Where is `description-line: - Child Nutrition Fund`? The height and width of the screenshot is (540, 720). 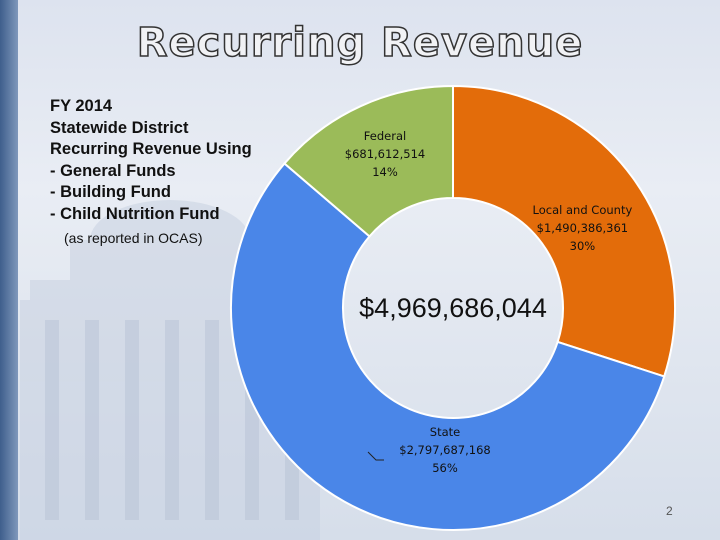
description-line: - Child Nutrition Fund is located at coordinates (135, 213).